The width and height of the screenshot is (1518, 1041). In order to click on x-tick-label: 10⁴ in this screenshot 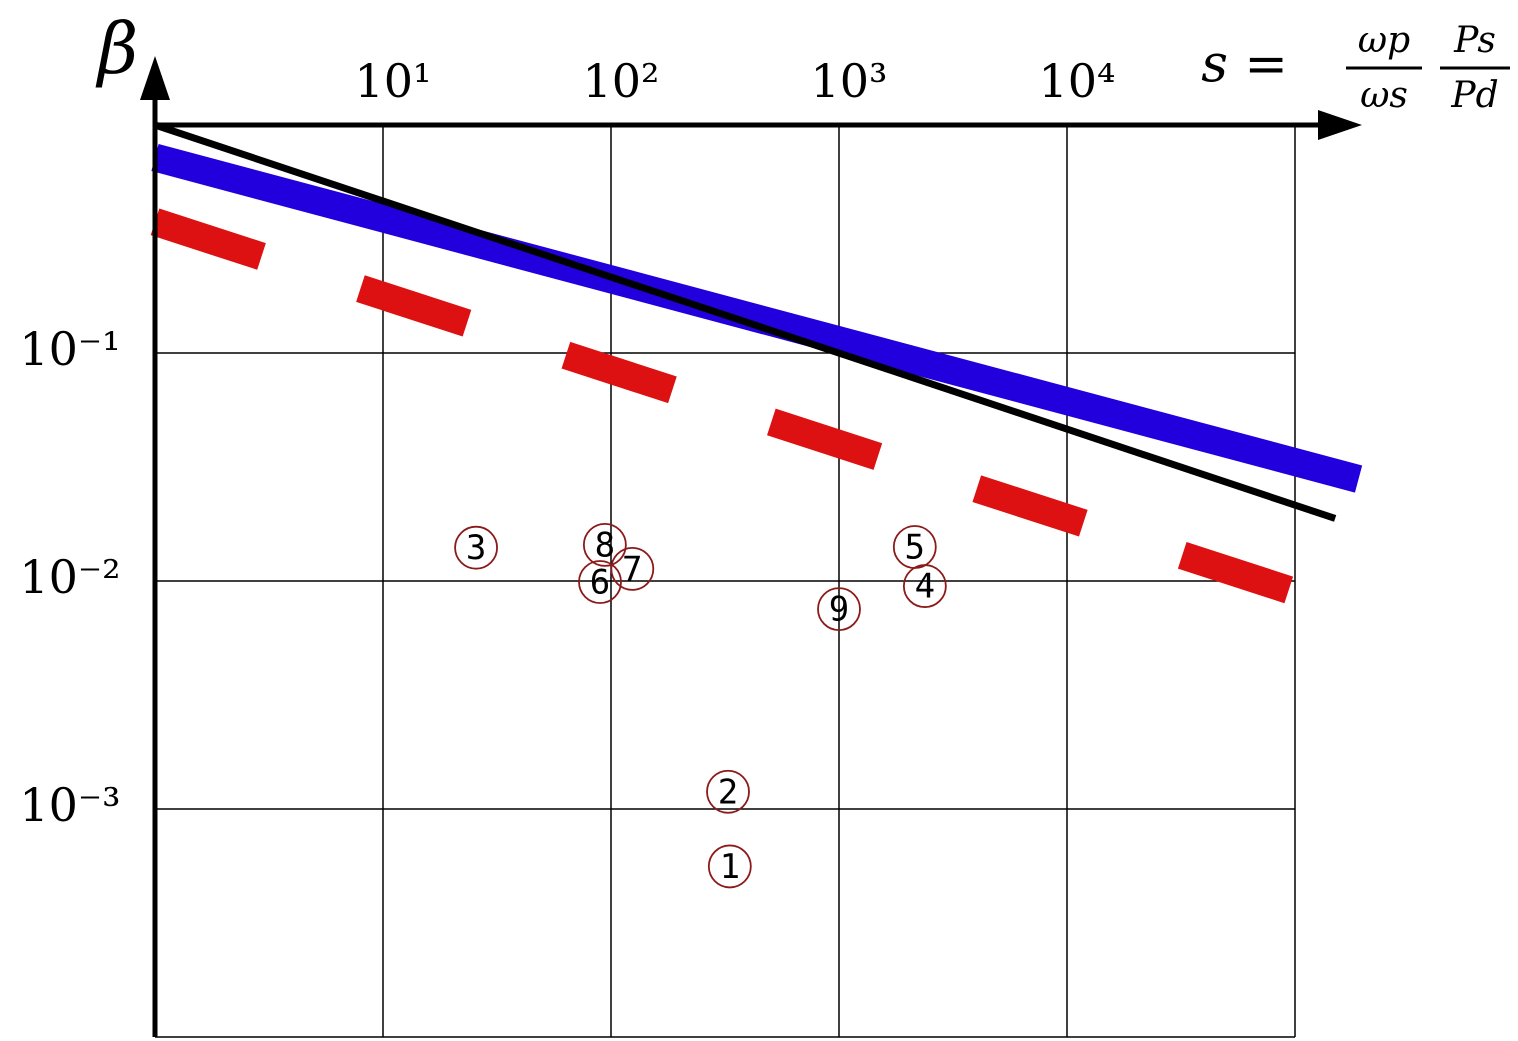, I will do `click(1077, 81)`.